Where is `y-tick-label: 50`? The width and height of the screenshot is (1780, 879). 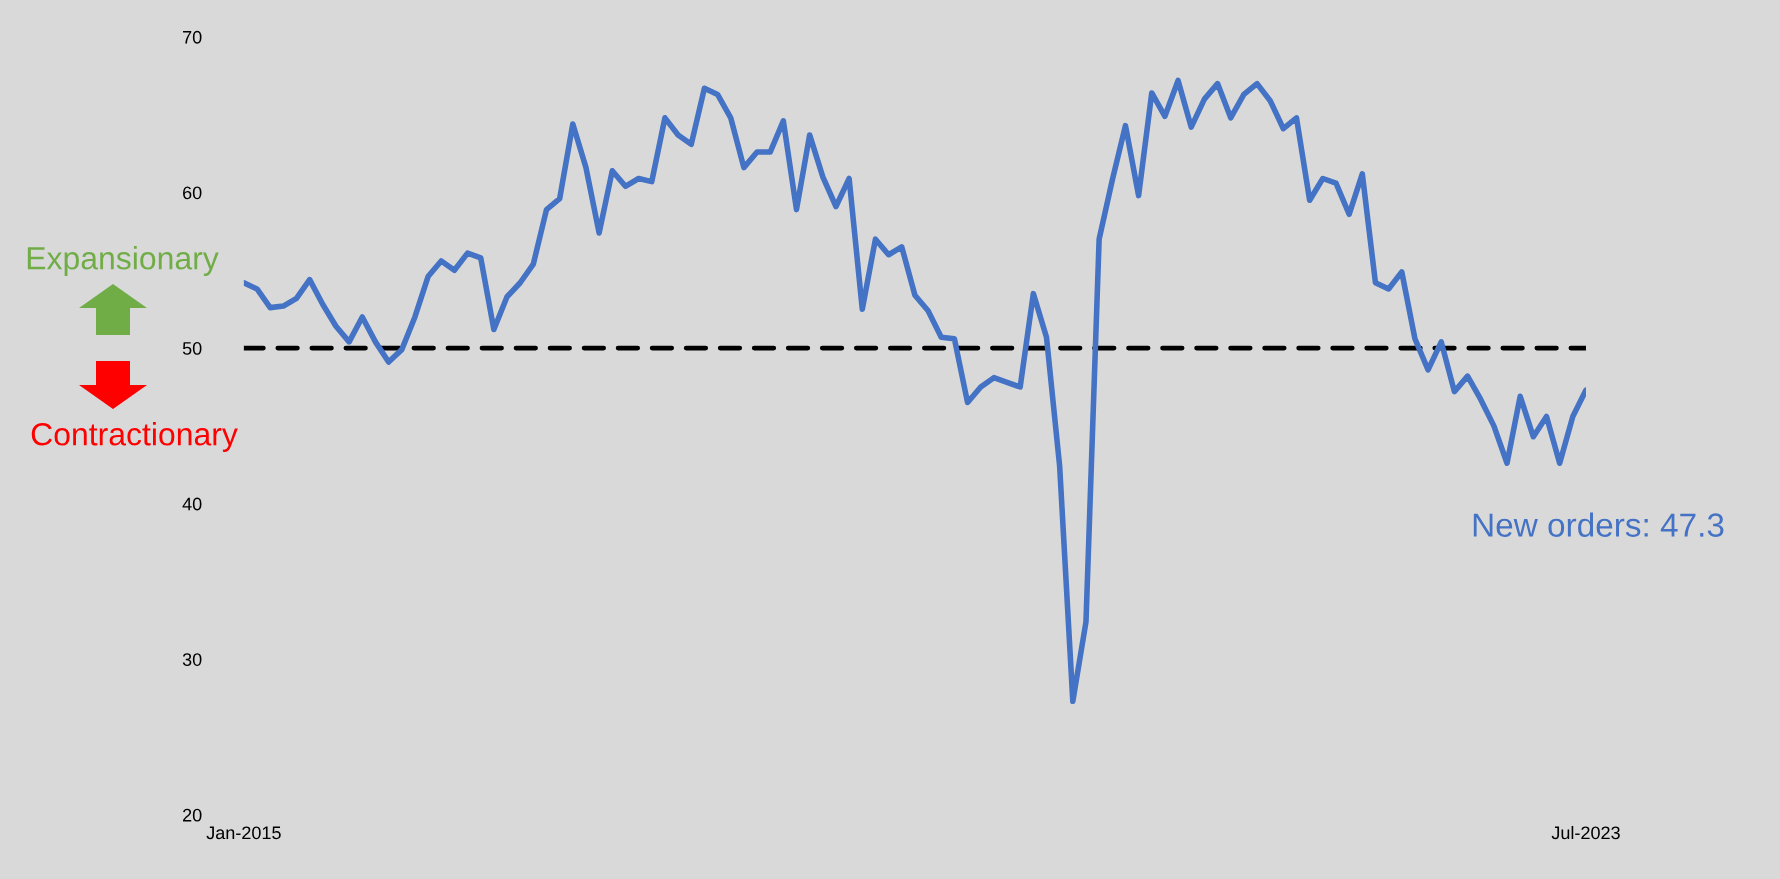 y-tick-label: 50 is located at coordinates (192, 348).